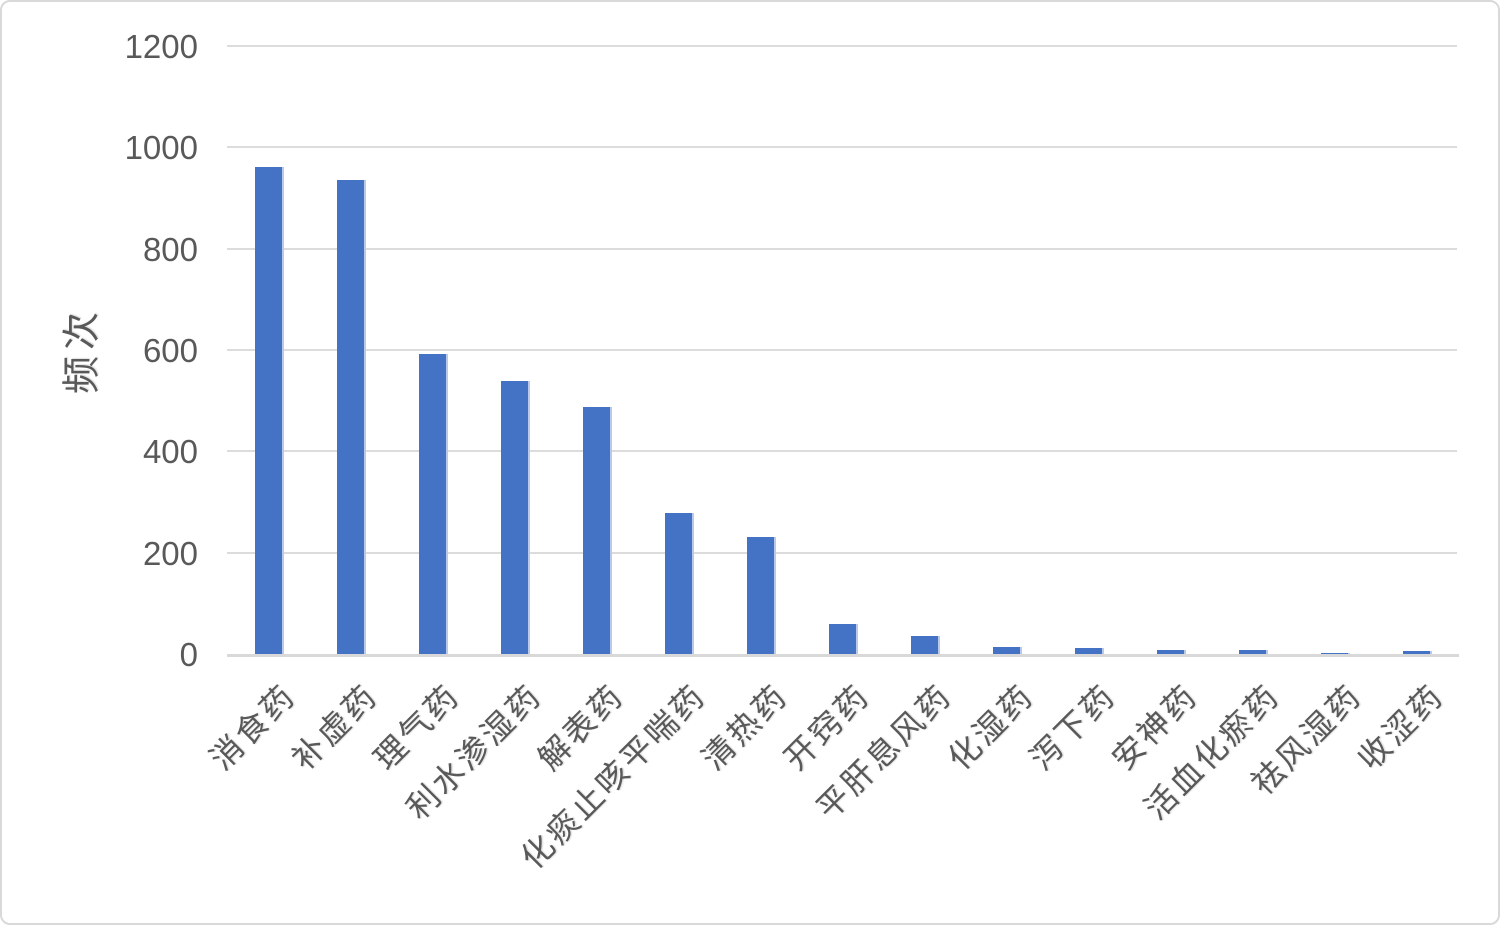 The image size is (1500, 925). What do you see at coordinates (253, 727) in the screenshot?
I see `x-axis-label: 消食药` at bounding box center [253, 727].